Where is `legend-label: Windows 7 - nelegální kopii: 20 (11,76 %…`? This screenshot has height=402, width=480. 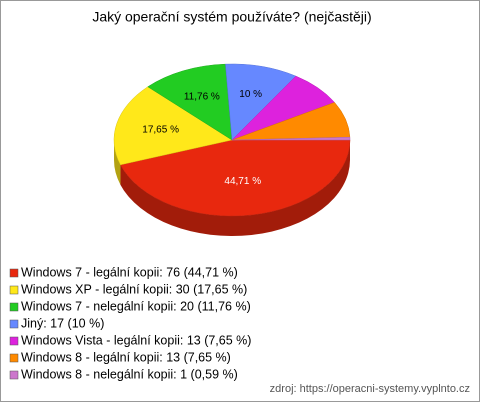
legend-label: Windows 7 - nelegální kopii: 20 (11,76 %… is located at coordinates (136, 306).